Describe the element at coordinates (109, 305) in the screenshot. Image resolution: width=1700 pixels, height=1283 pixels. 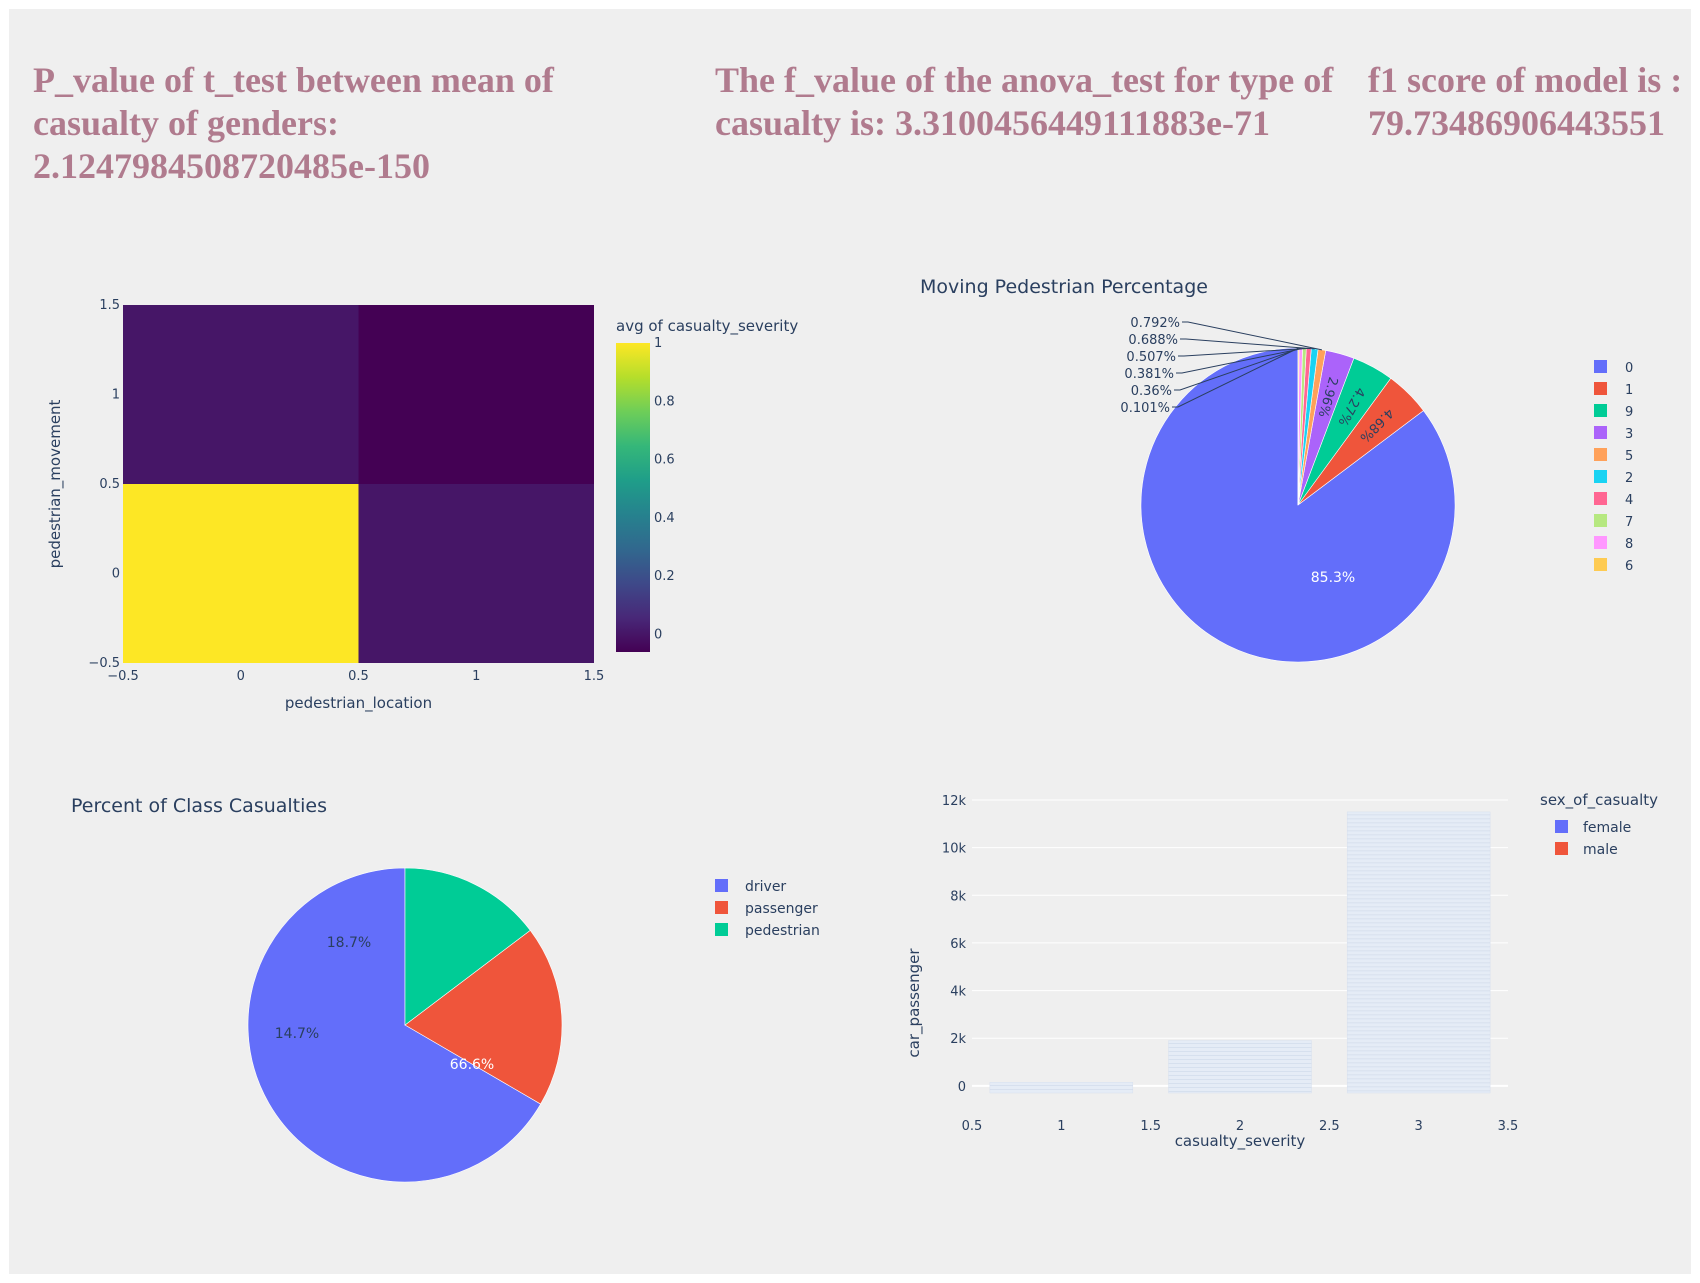
I see `y-tick-label: 1.5` at that location.